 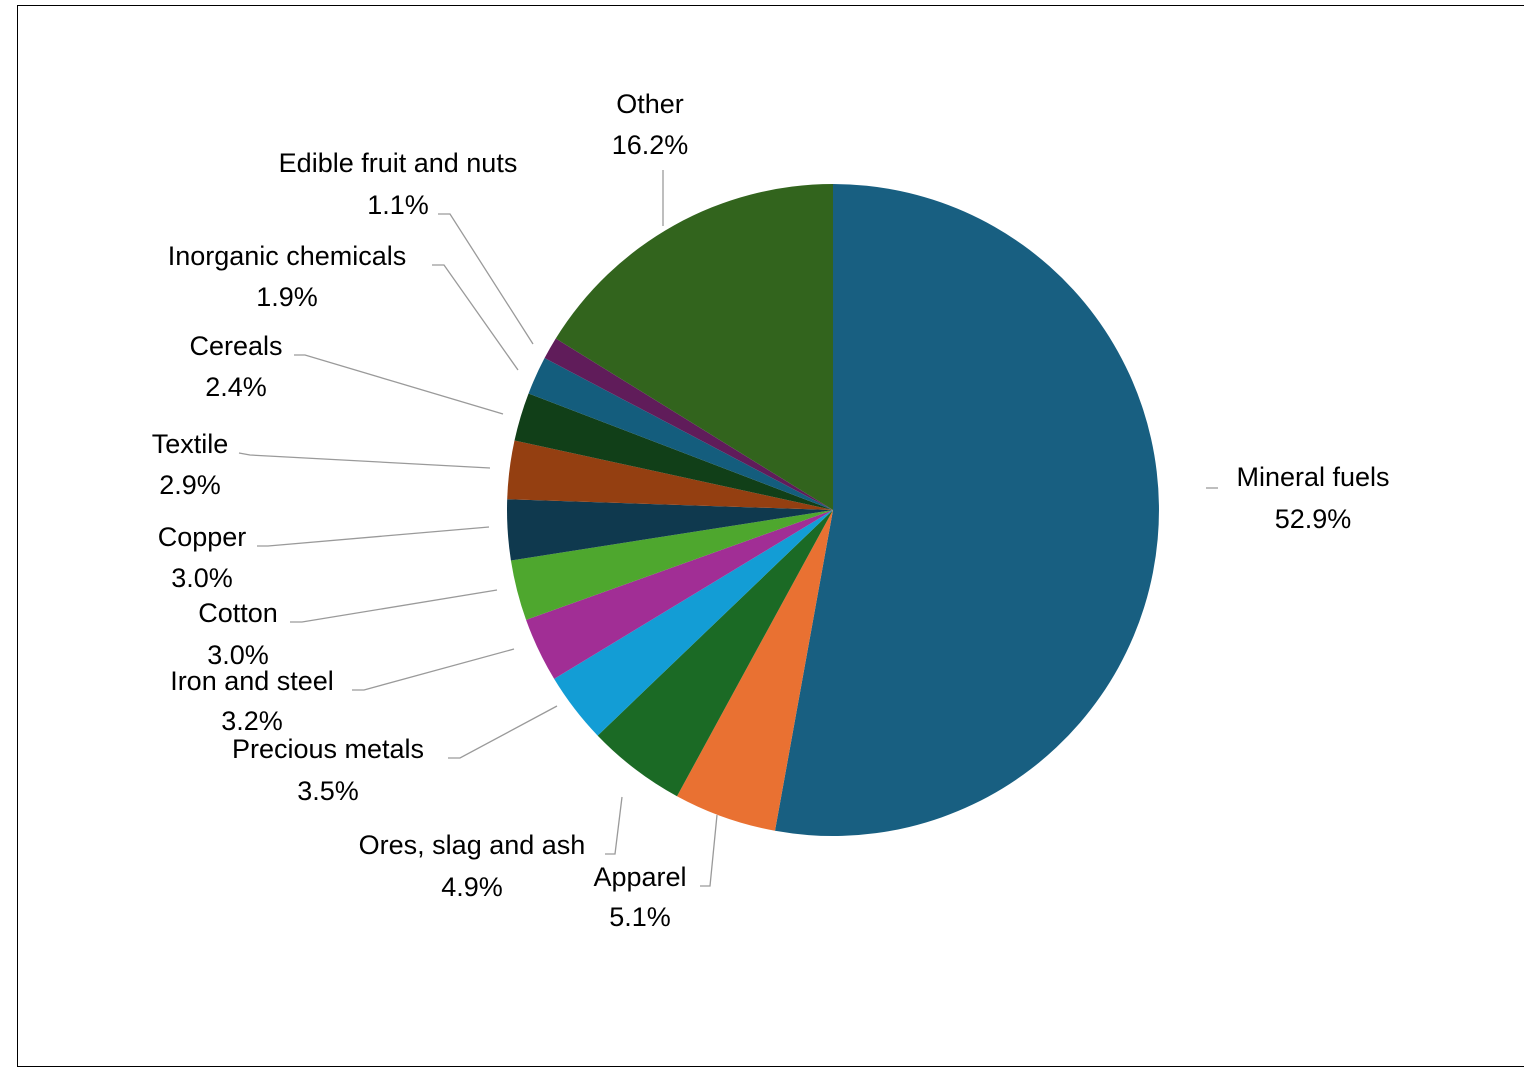 I want to click on leader-line-cereals, so click(x=399, y=384).